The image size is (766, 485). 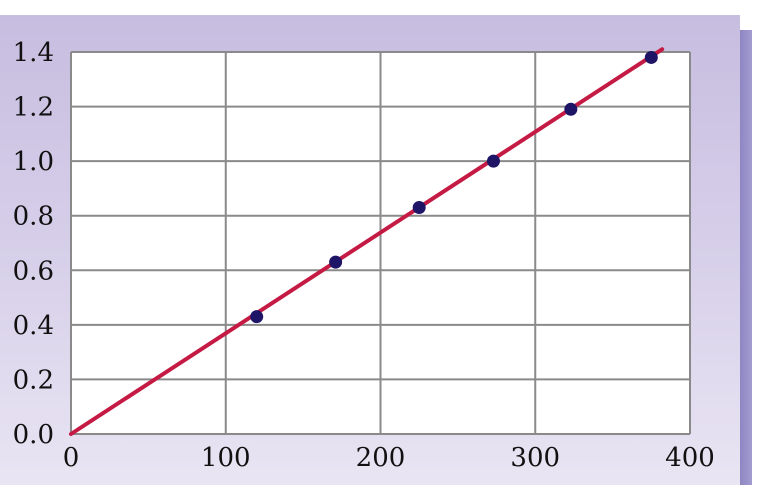 What do you see at coordinates (535, 458) in the screenshot?
I see `x-tick-label: 300` at bounding box center [535, 458].